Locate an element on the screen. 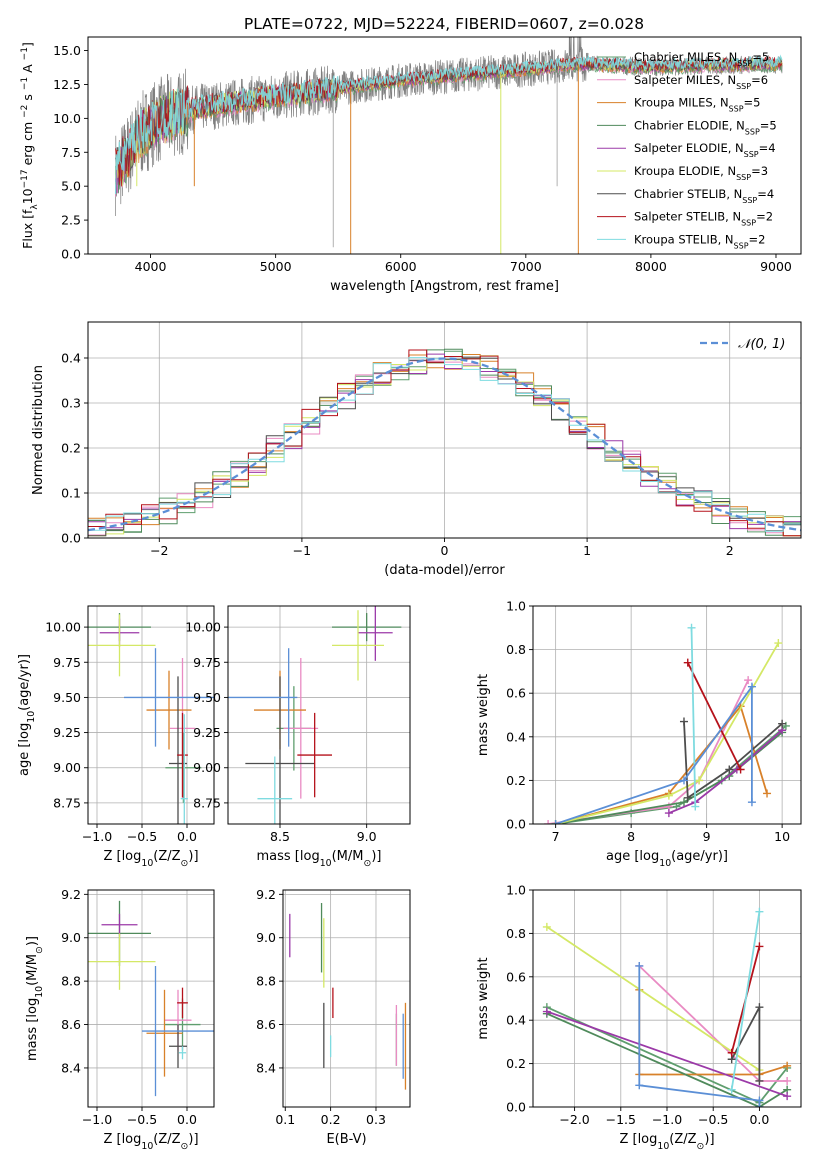  normal-curve is located at coordinates (444, 444).